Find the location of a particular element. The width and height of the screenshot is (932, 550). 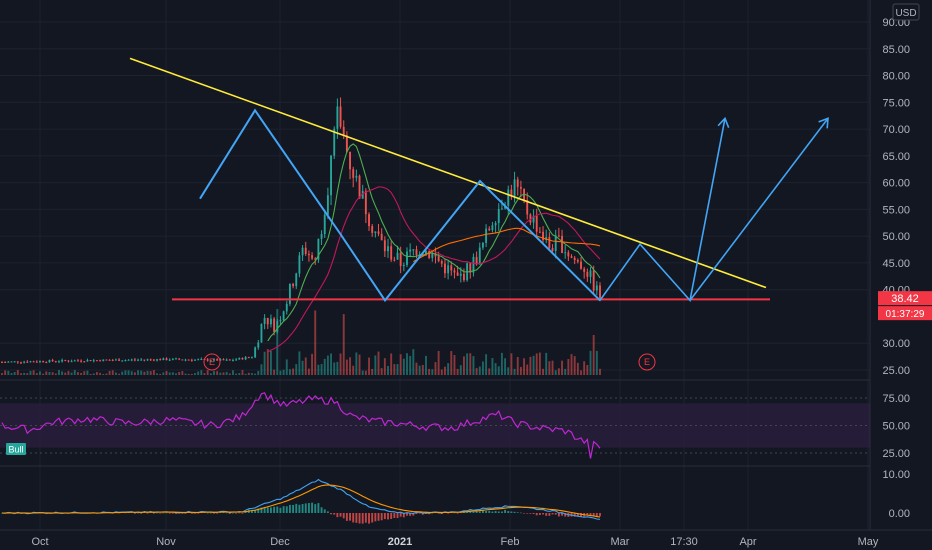

currency-label: USD is located at coordinates (905, 13).